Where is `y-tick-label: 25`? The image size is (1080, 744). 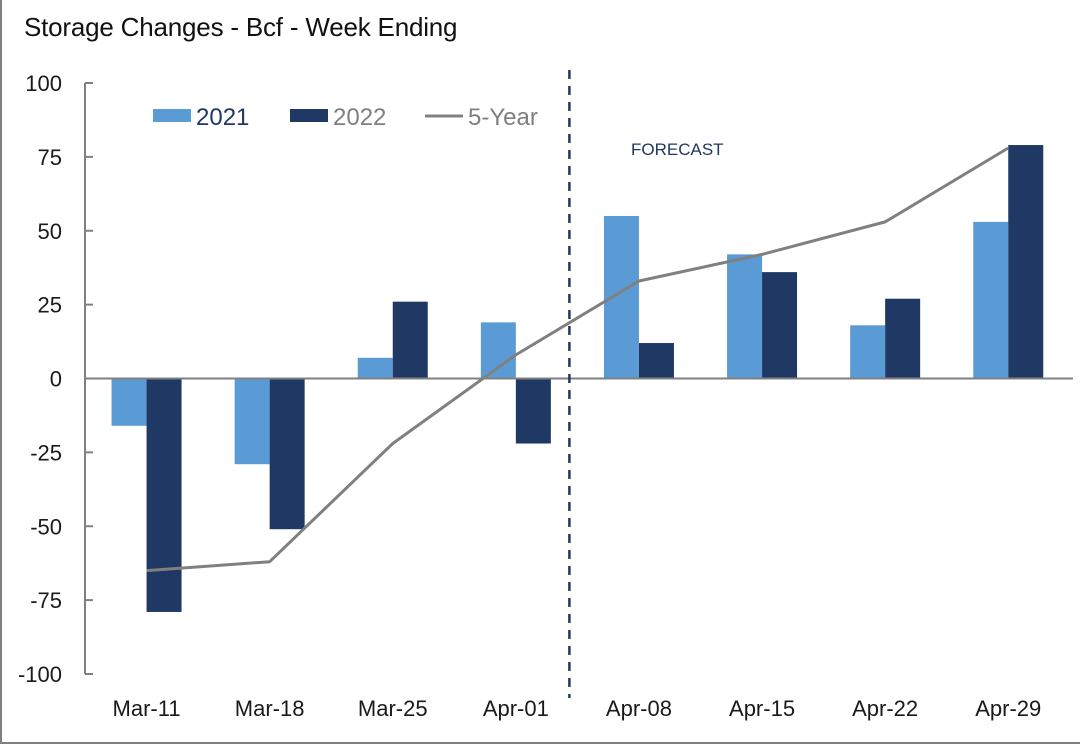
y-tick-label: 25 is located at coordinates (50, 305).